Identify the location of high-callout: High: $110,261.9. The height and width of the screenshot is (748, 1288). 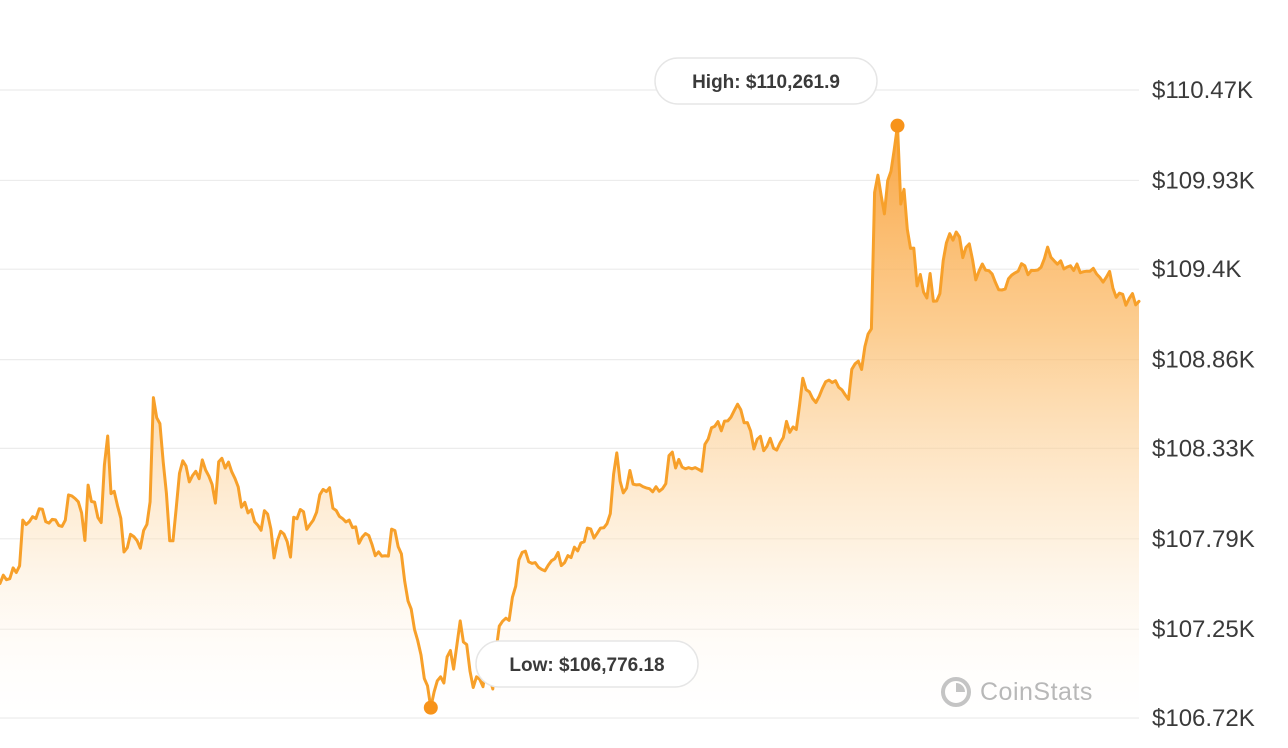
(766, 81).